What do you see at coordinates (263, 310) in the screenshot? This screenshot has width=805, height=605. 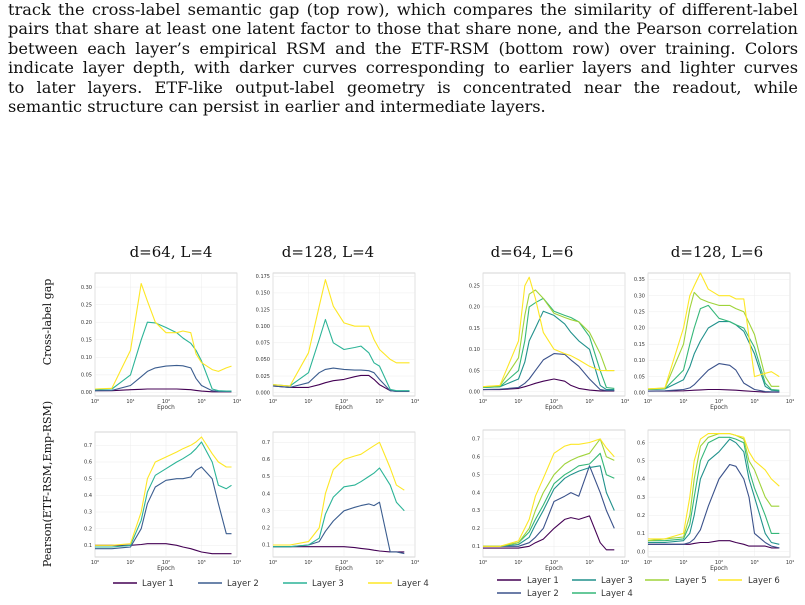 I see `y-tick-label: 0.125` at bounding box center [263, 310].